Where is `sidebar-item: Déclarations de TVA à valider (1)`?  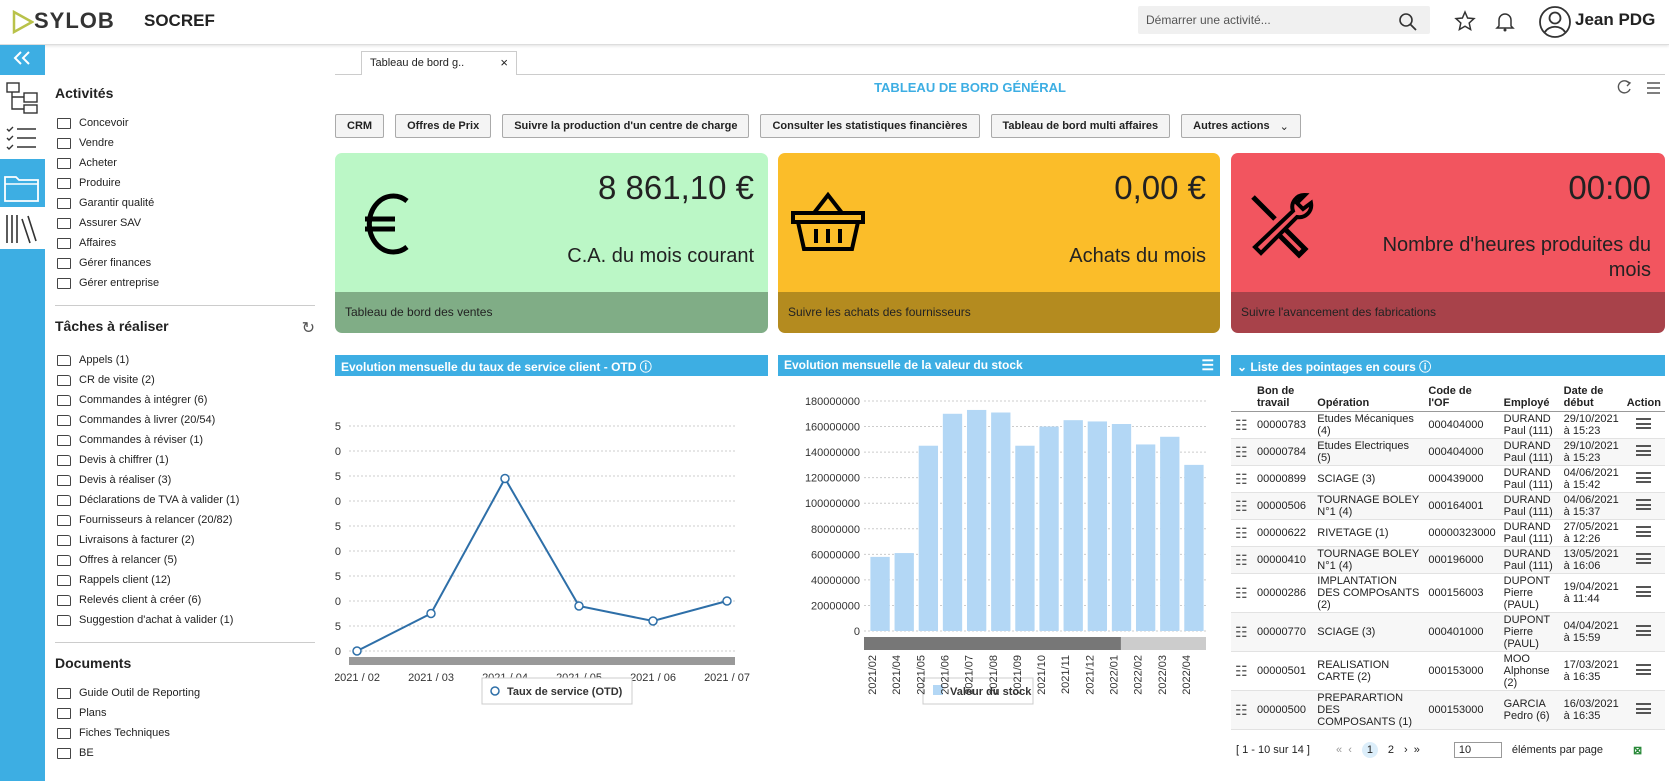
sidebar-item: Déclarations de TVA à valider (1) is located at coordinates (185, 500).